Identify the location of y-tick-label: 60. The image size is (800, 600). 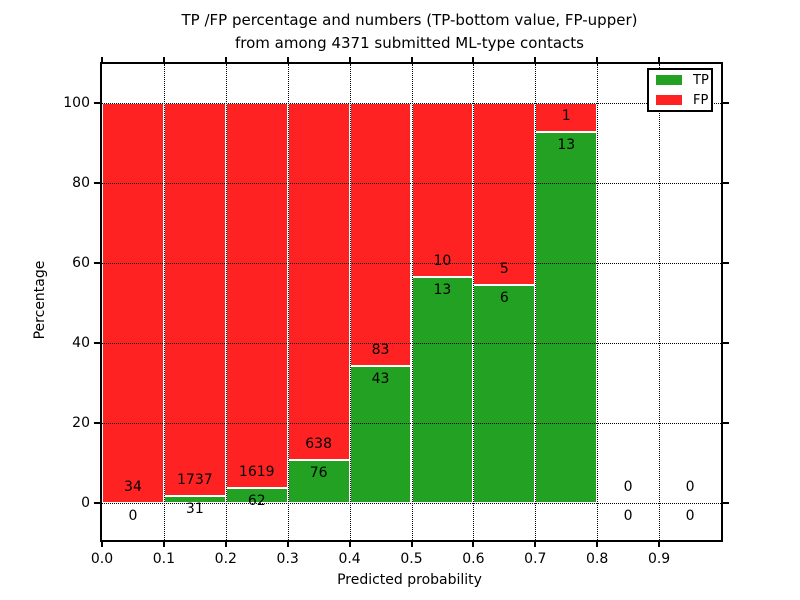
(81, 263).